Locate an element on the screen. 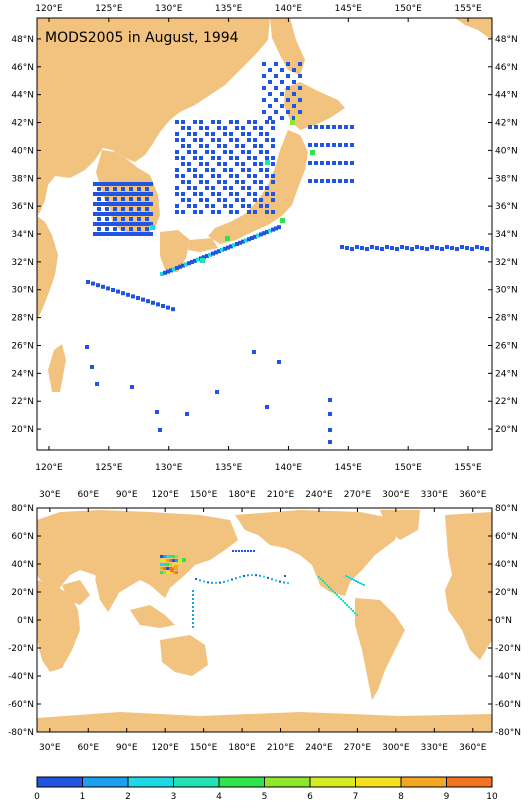 This screenshot has width=529, height=808. lat-label-right: 34°N is located at coordinates (506, 235).